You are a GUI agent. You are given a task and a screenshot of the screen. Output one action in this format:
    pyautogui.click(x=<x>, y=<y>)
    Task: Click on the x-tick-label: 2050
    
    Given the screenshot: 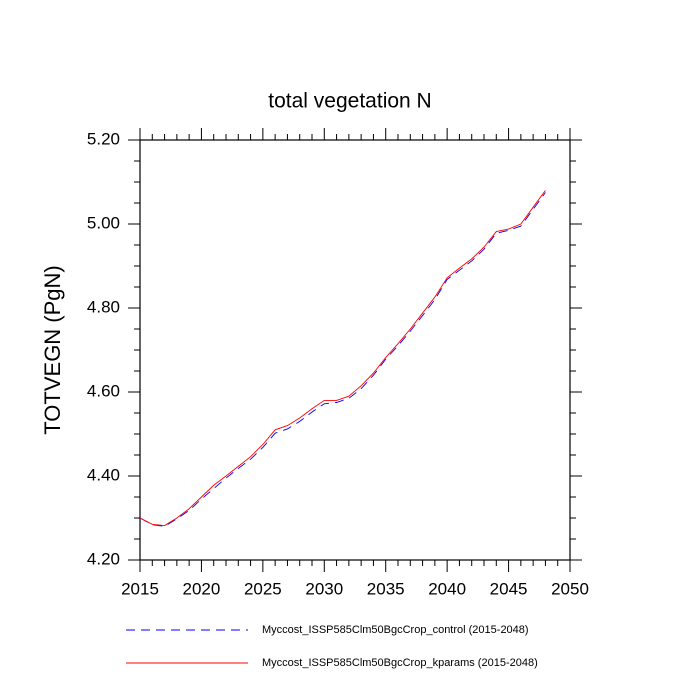 What is the action you would take?
    pyautogui.click(x=570, y=588)
    